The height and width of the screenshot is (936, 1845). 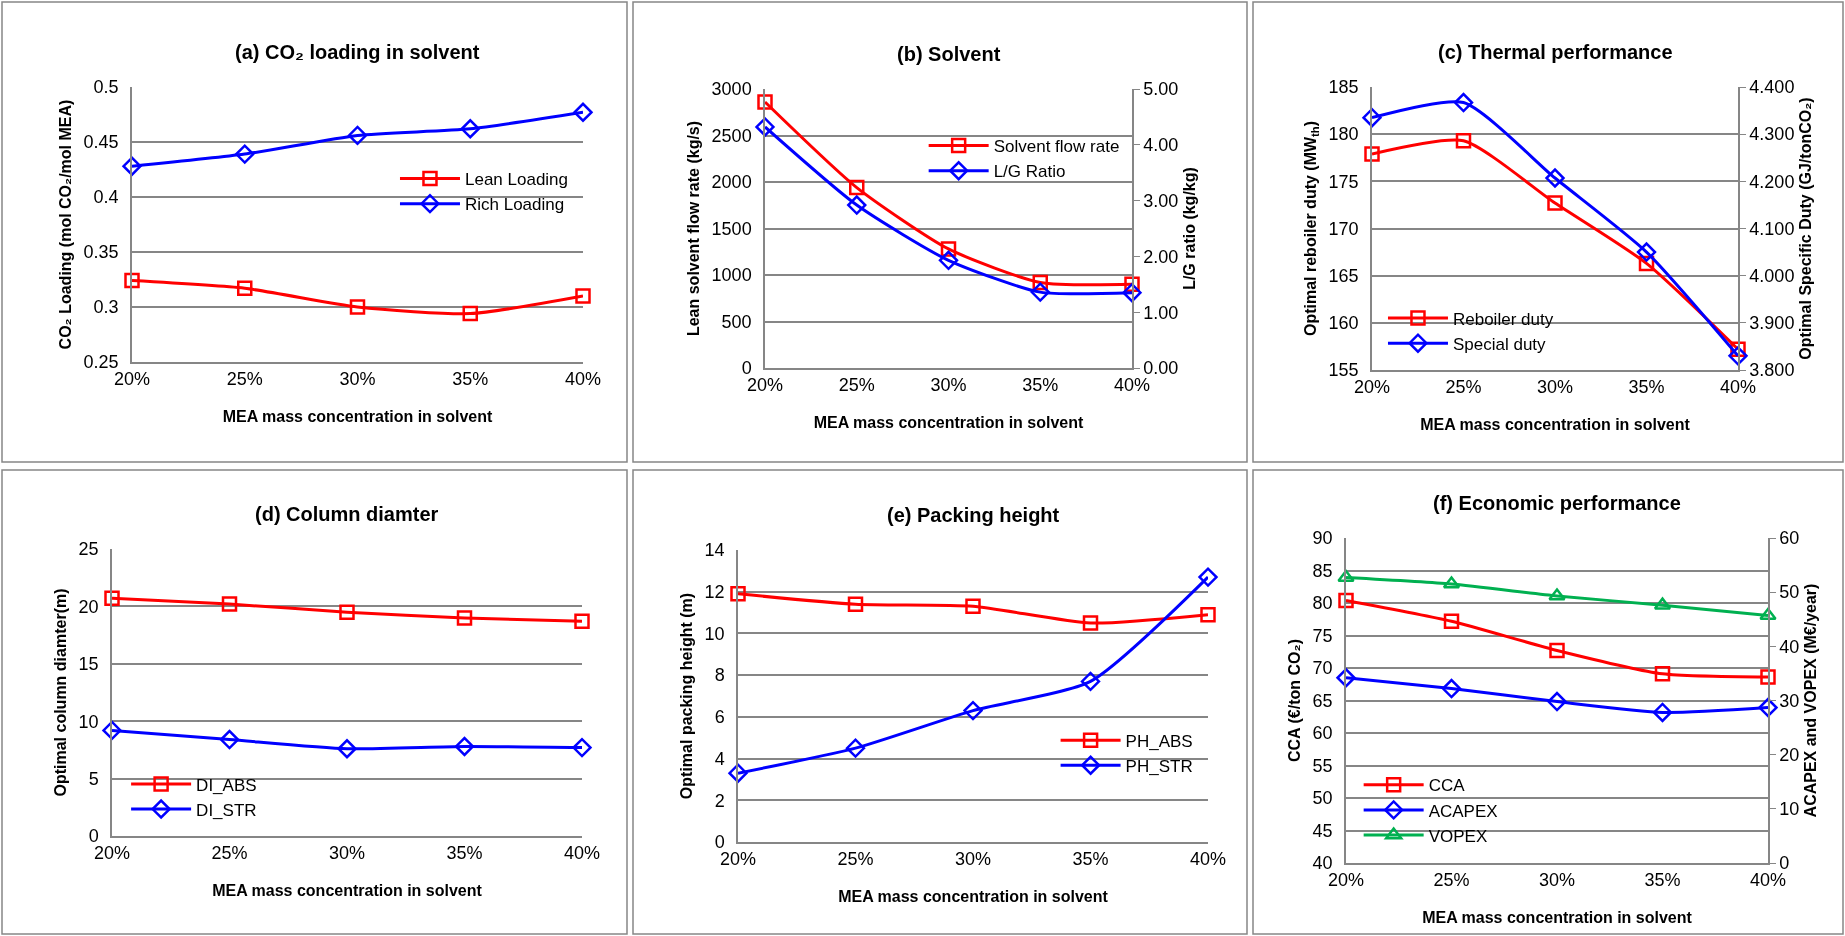 What do you see at coordinates (731, 228) in the screenshot?
I see `y-tick-label: 1500` at bounding box center [731, 228].